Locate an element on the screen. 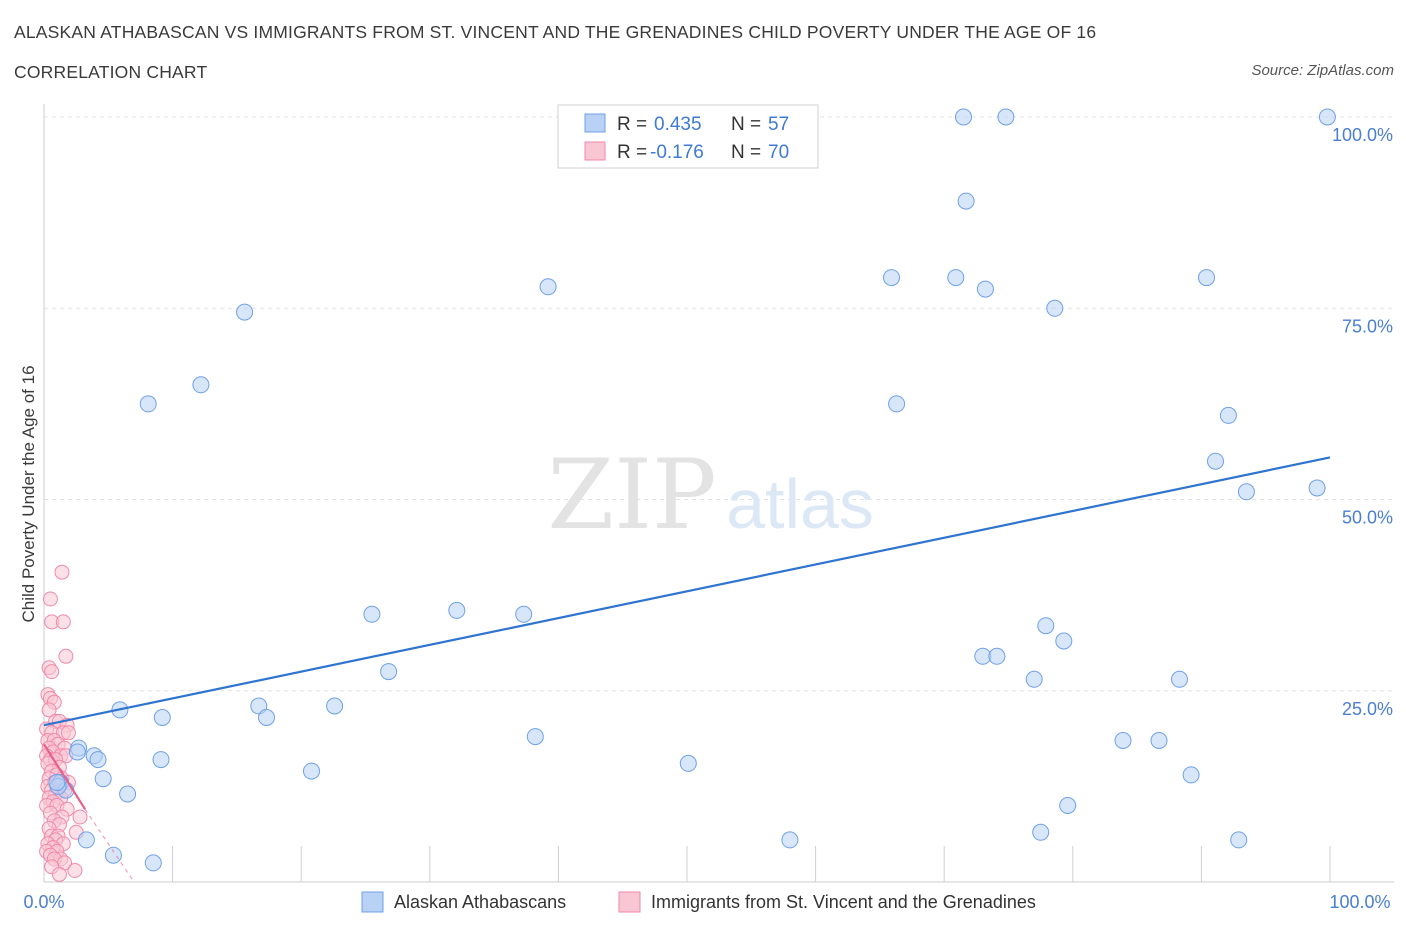 This screenshot has width=1406, height=930. stats-r-value: 0.435 is located at coordinates (678, 124).